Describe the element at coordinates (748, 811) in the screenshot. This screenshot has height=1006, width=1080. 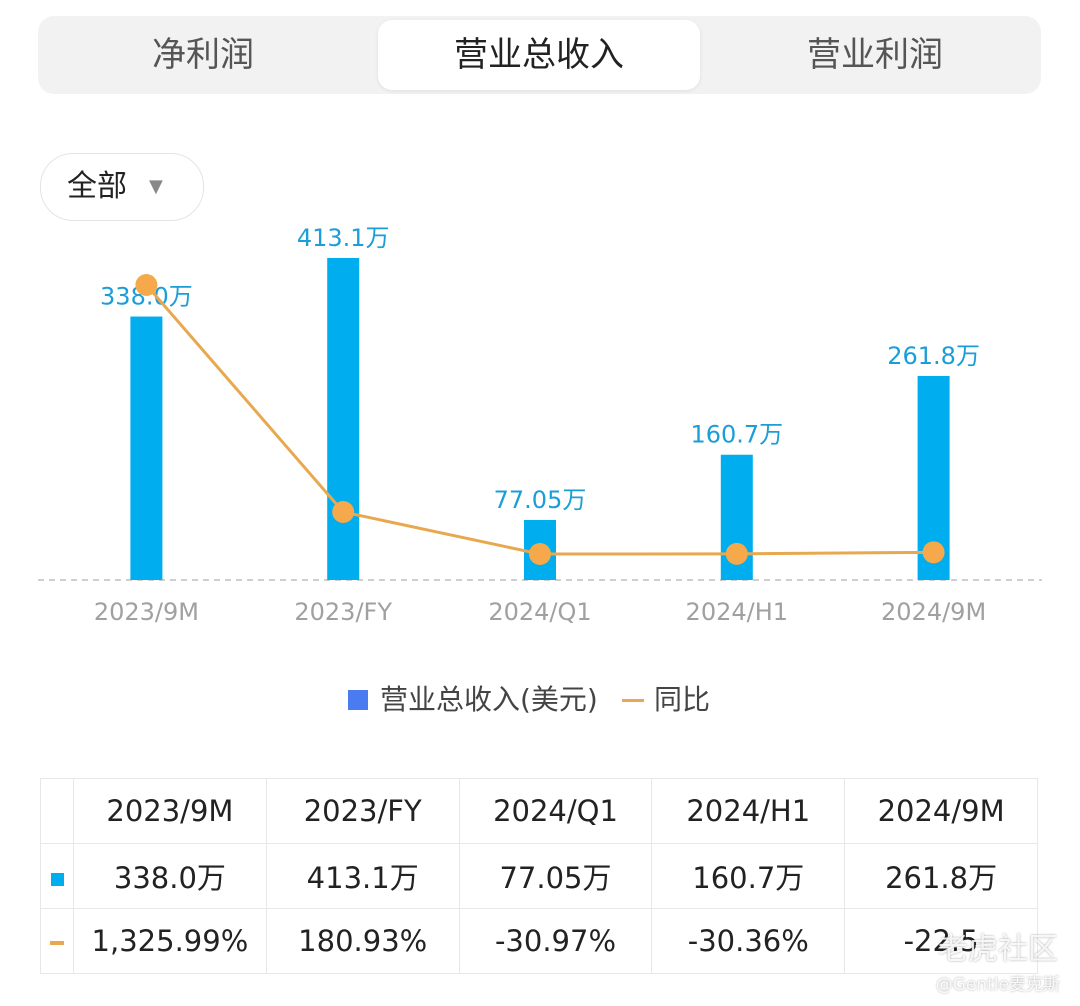
I see `table-header: 2024/H1` at that location.